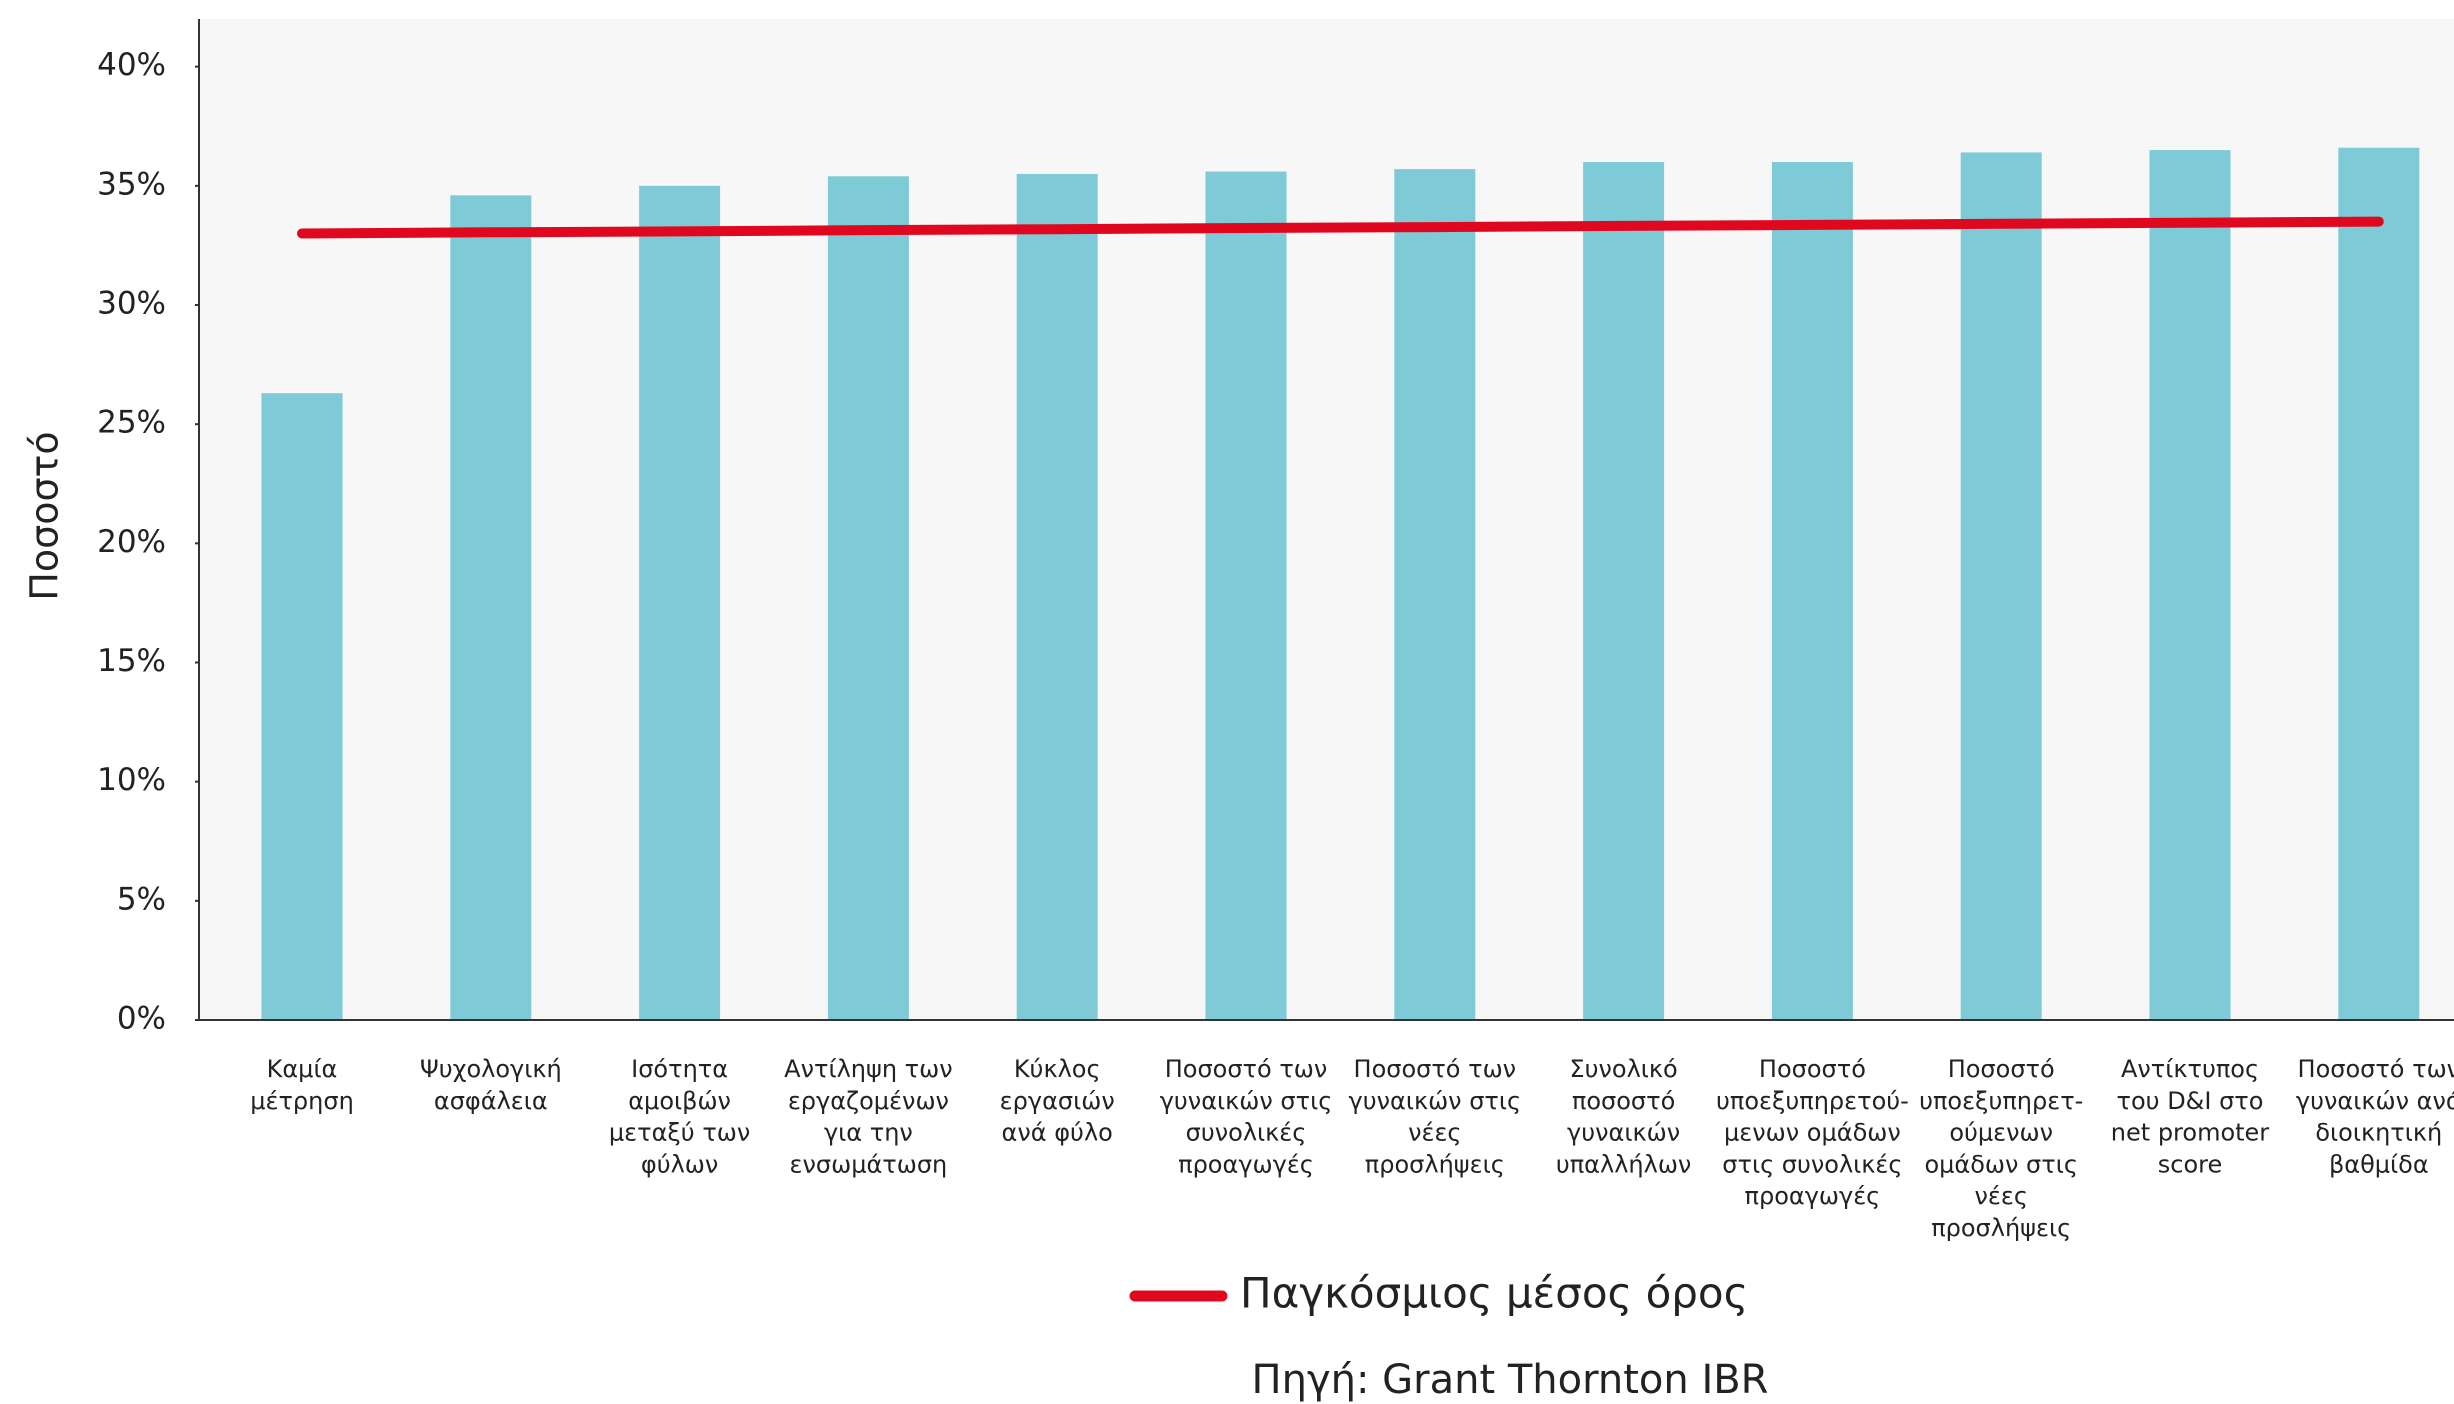 The height and width of the screenshot is (1404, 2454). Describe the element at coordinates (1057, 1133) in the screenshot. I see `x-tick-label: ανά φύλο` at that location.